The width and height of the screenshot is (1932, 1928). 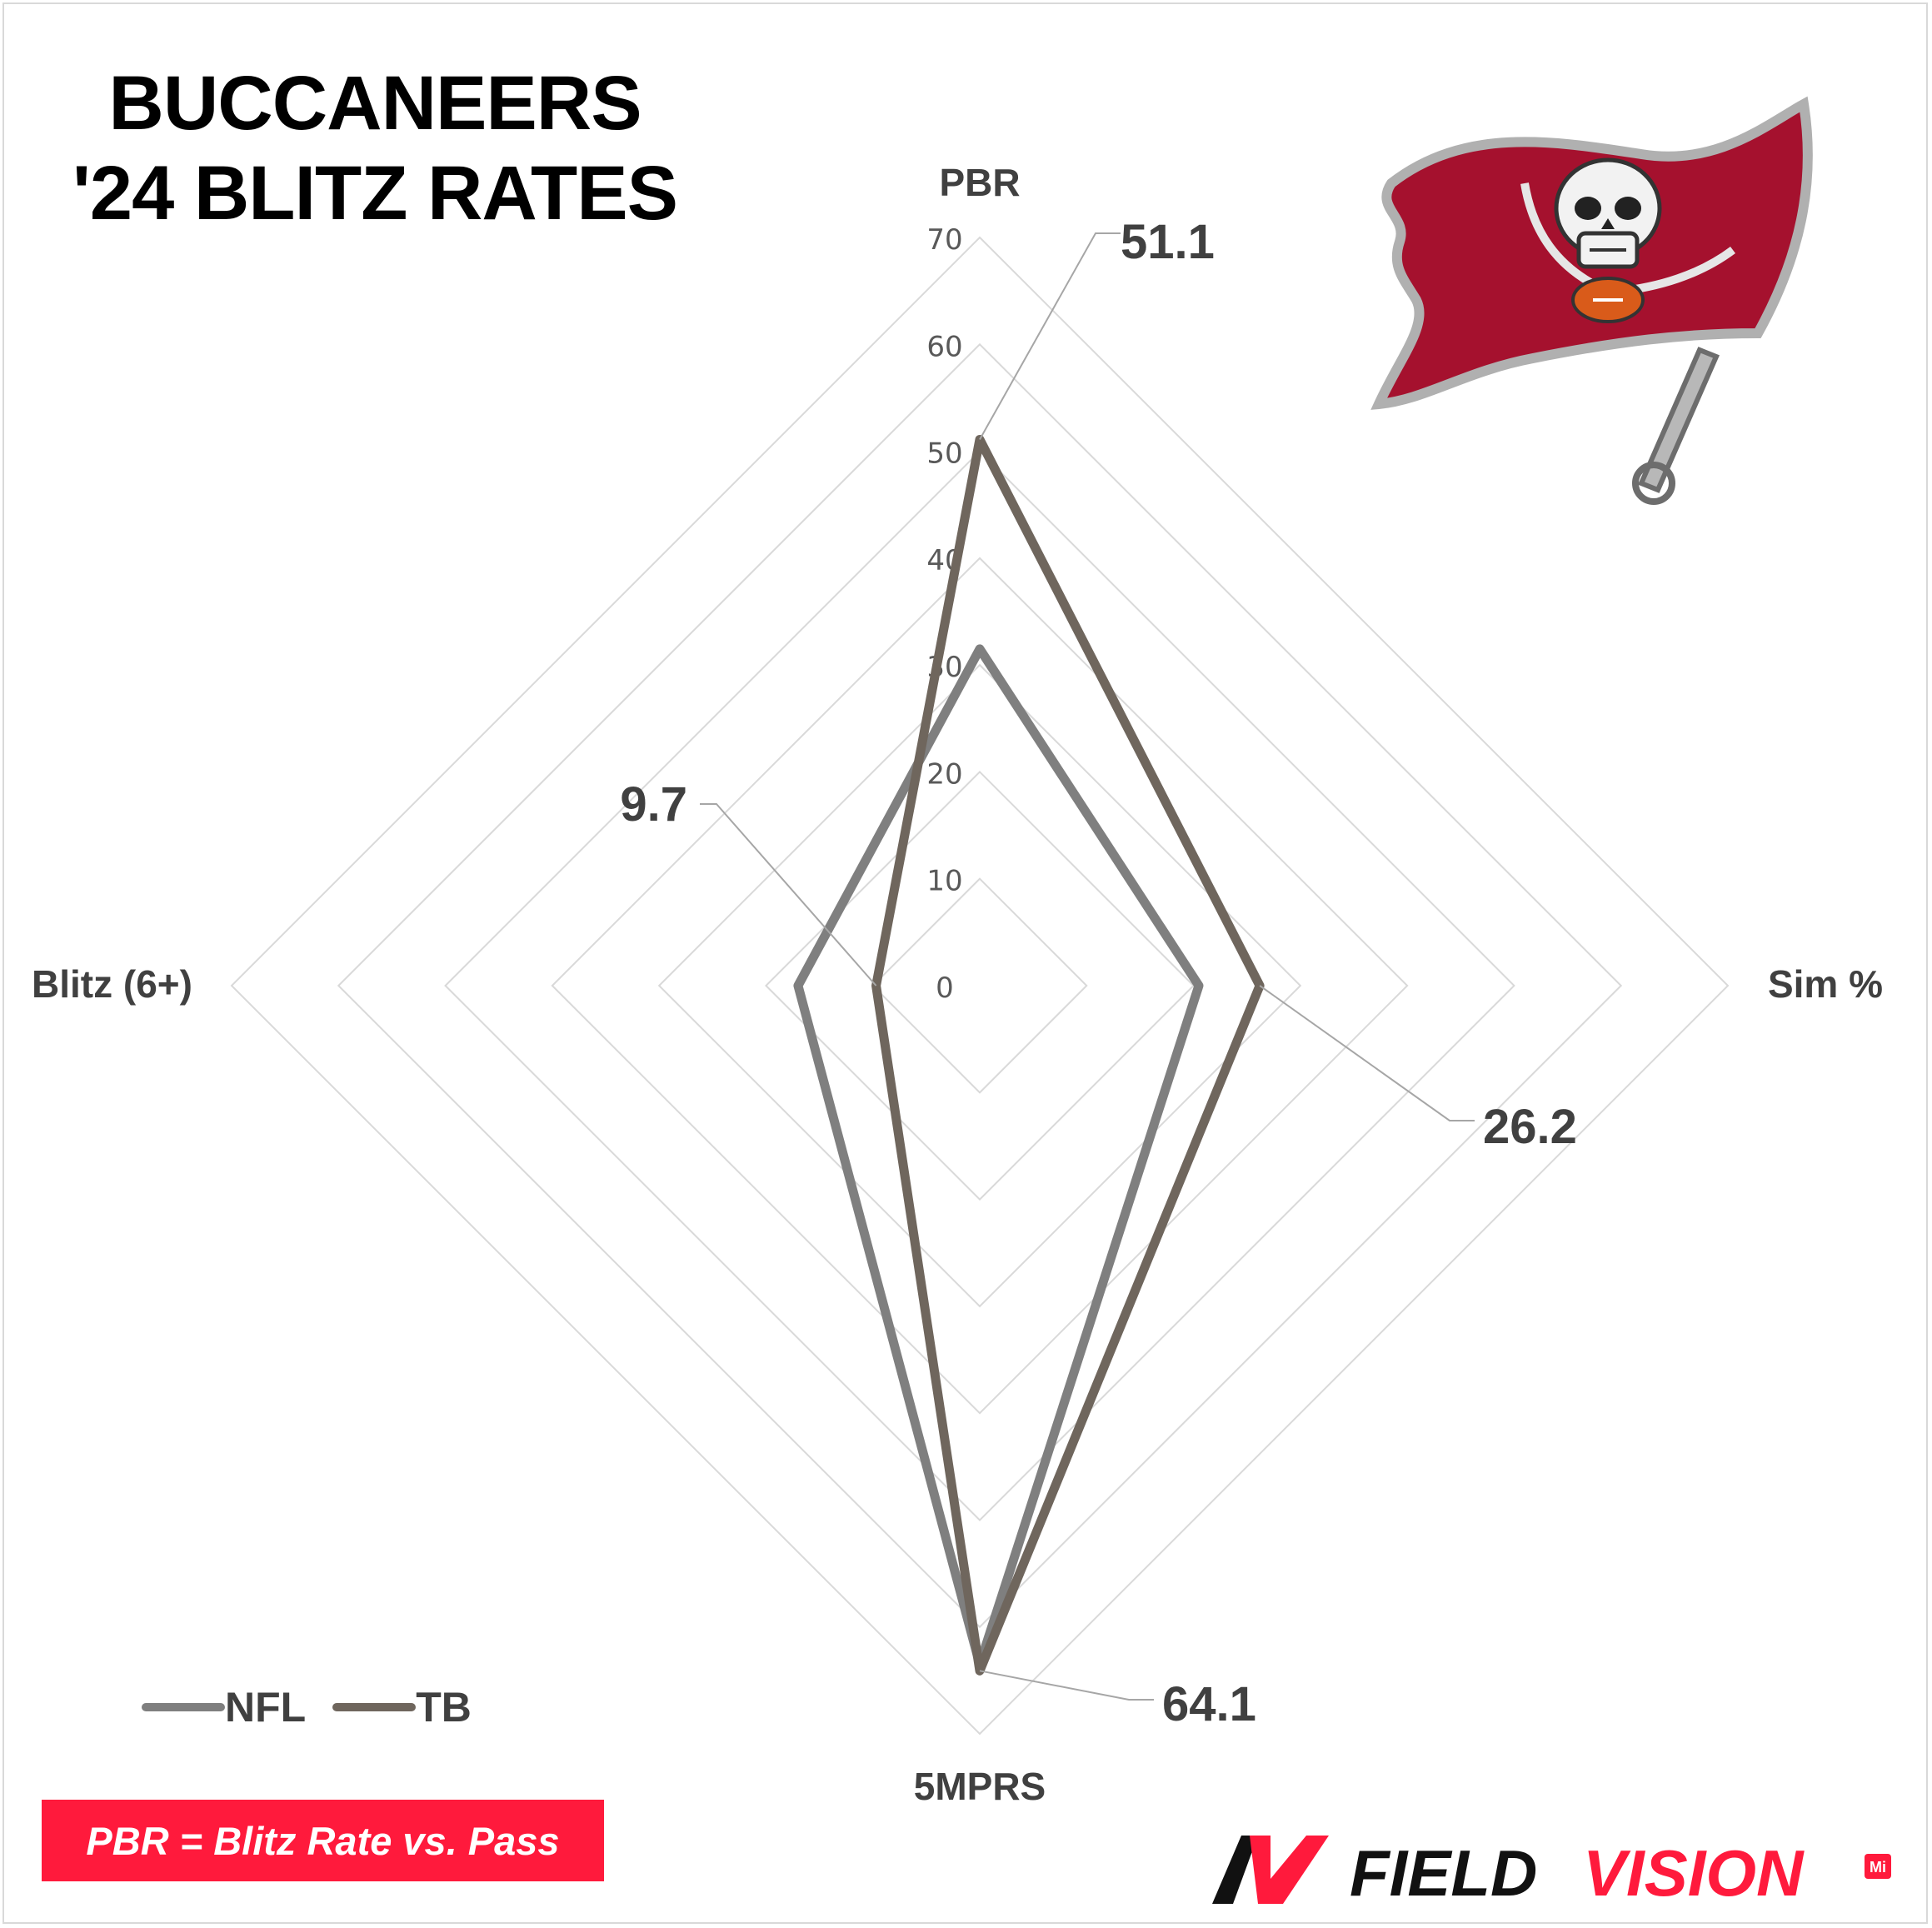 What do you see at coordinates (944, 454) in the screenshot?
I see `radial-tick-label: 50` at bounding box center [944, 454].